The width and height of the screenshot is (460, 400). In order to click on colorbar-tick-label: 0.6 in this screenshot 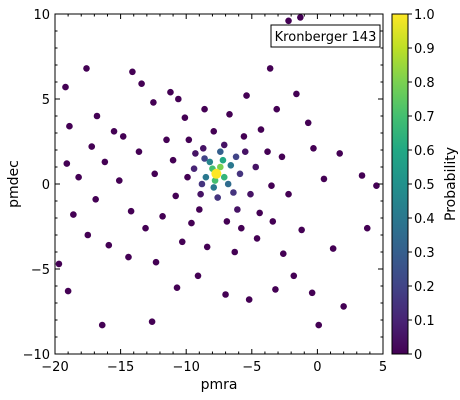, I will do `click(424, 151)`.